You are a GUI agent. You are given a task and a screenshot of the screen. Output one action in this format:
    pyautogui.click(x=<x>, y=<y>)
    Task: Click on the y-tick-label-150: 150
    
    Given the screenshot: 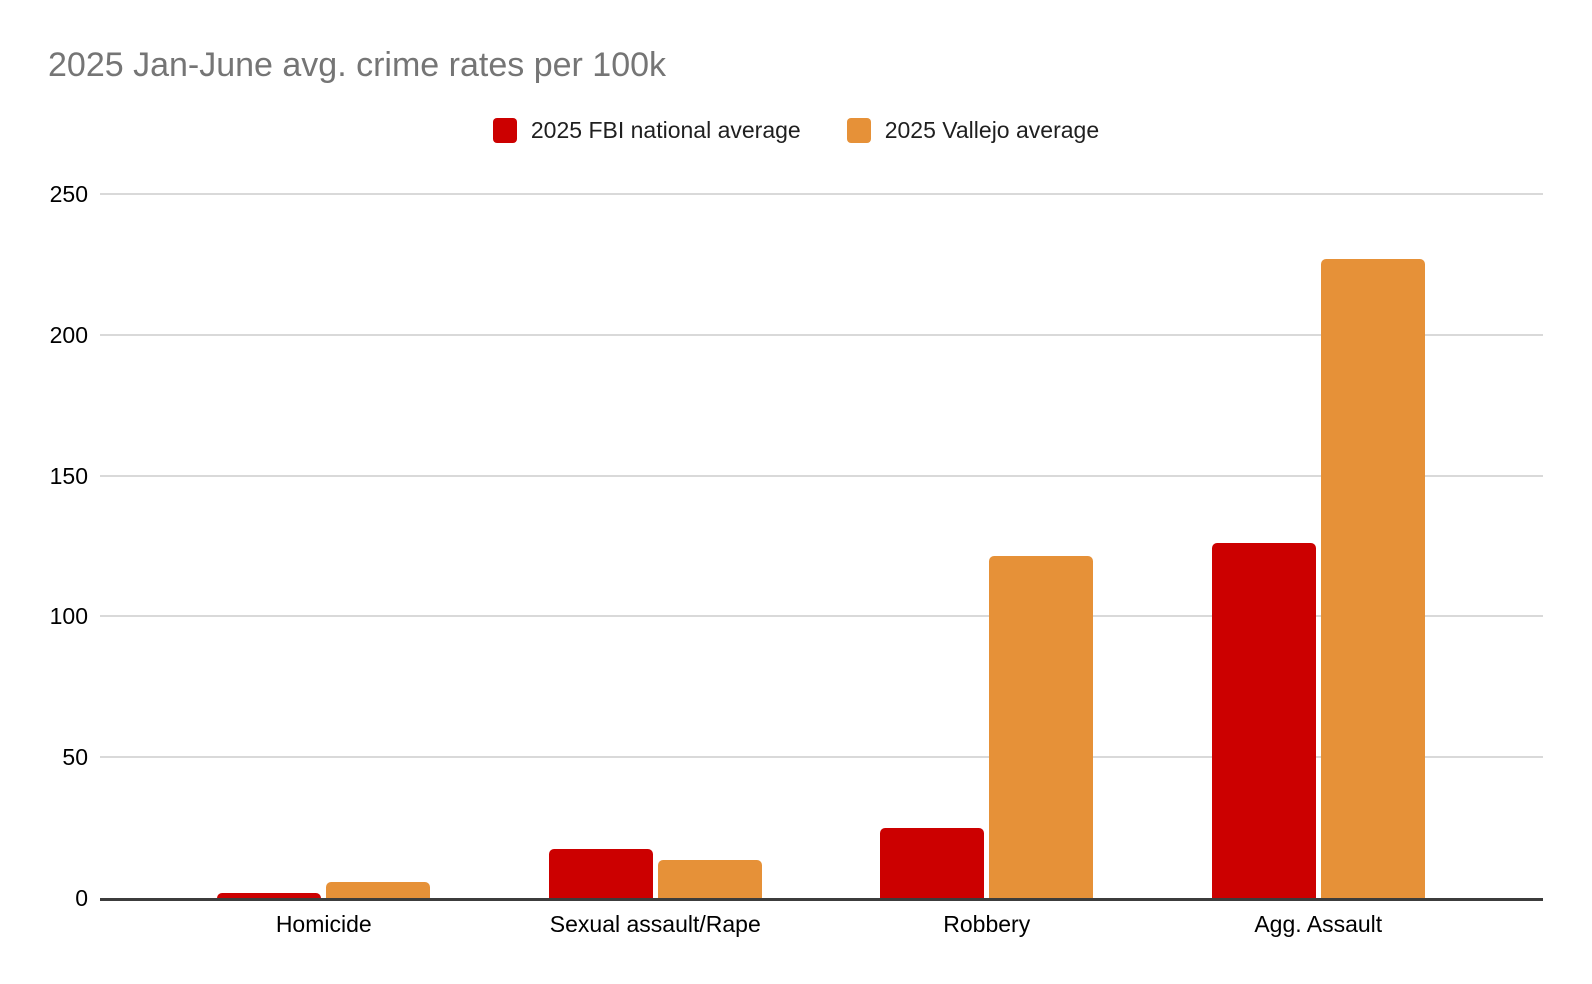 What is the action you would take?
    pyautogui.click(x=68, y=475)
    